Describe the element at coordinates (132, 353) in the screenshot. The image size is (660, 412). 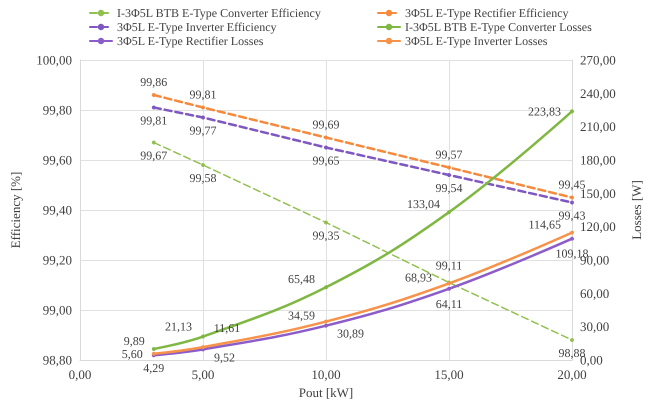
I see `data-label: 5,60` at that location.